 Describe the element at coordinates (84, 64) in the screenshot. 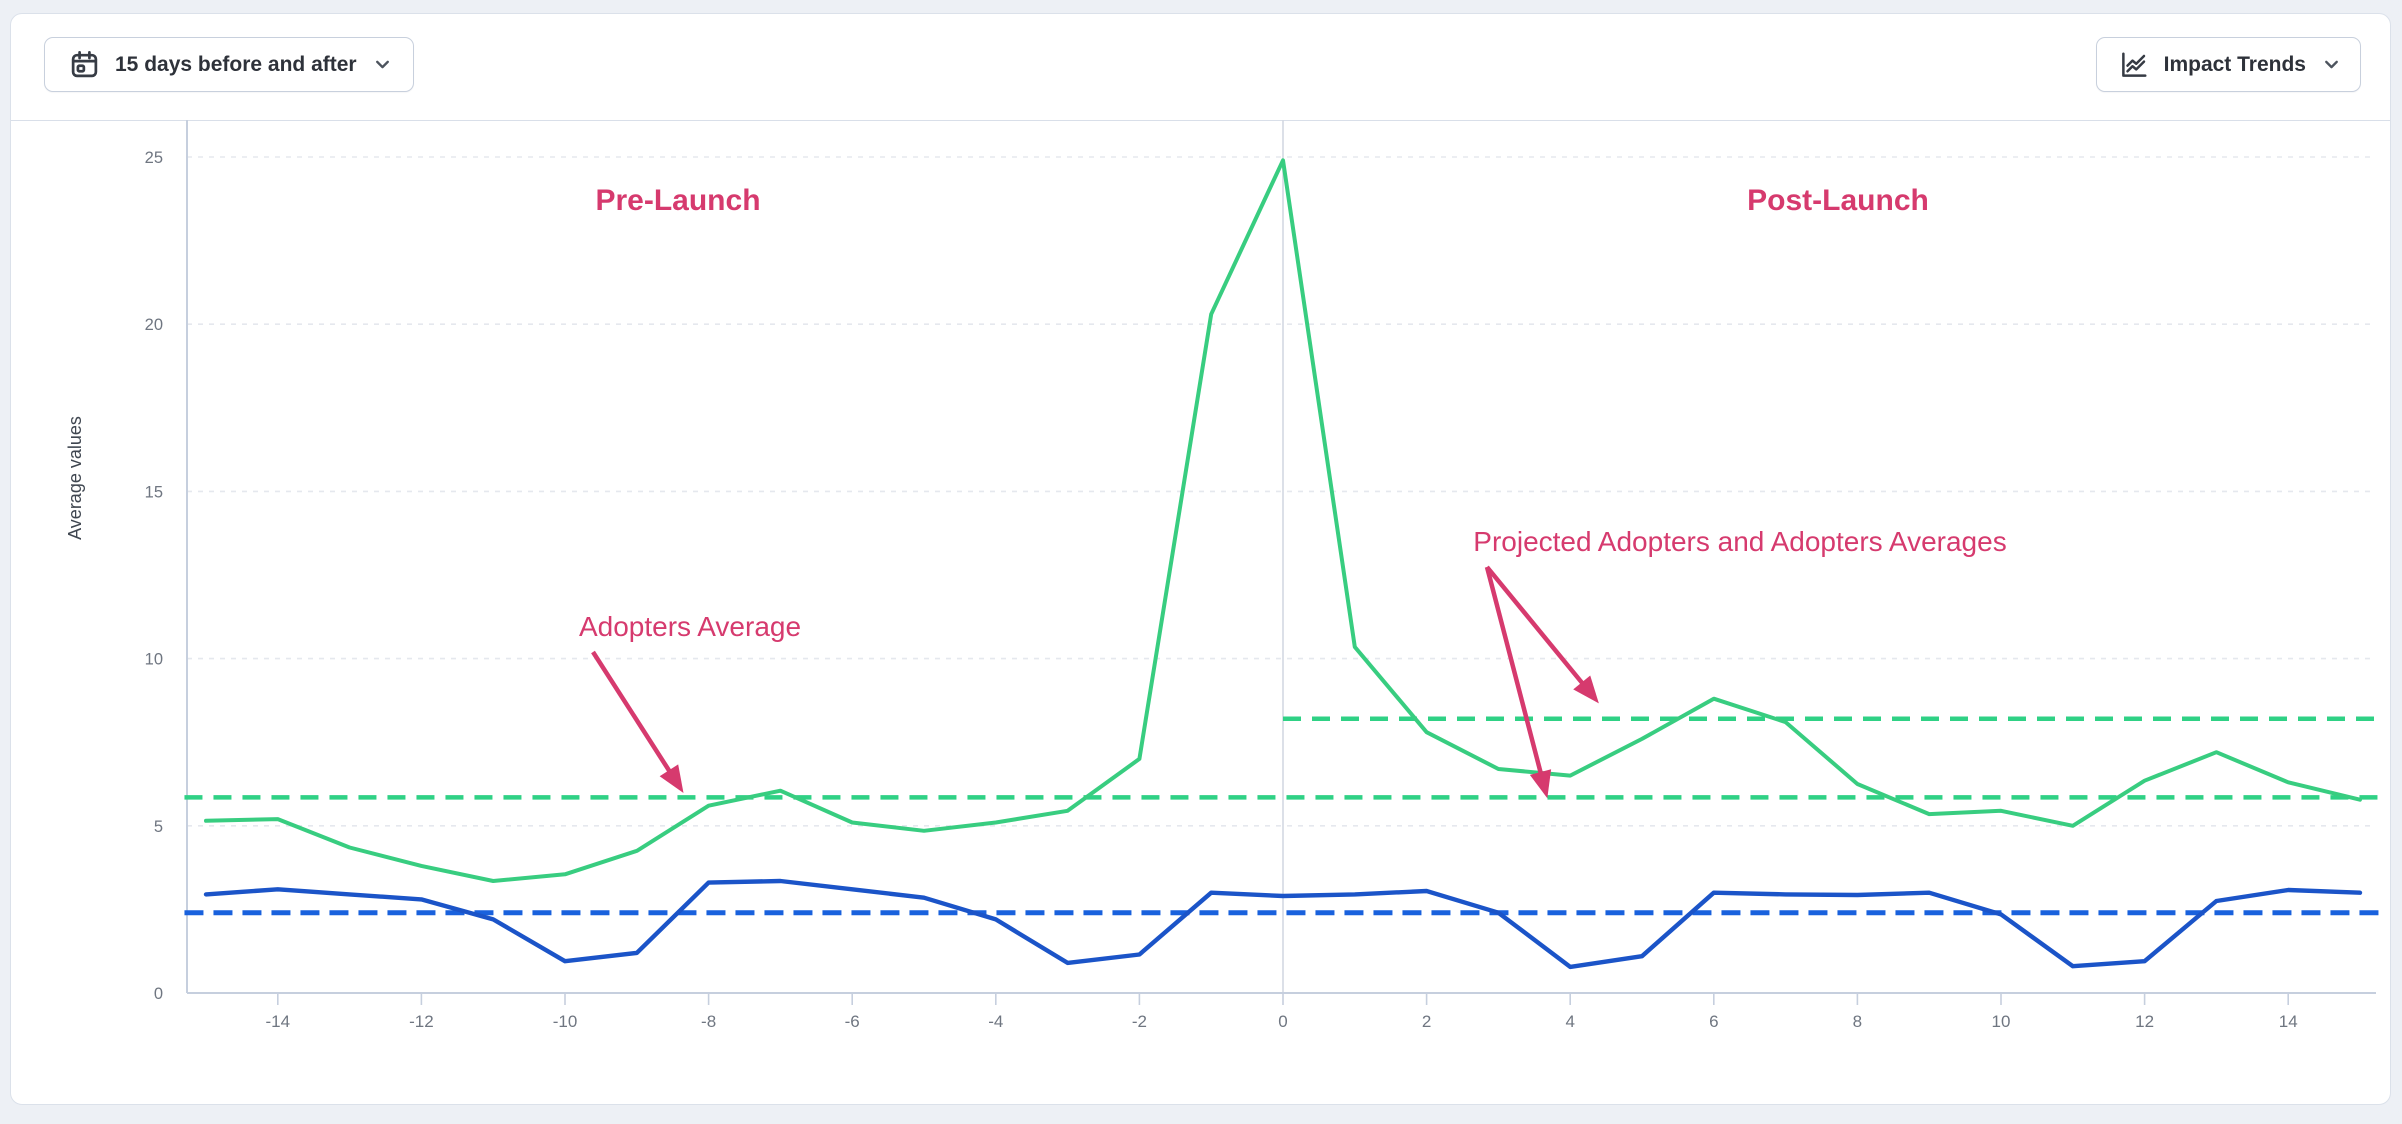

I see `calendar-icon` at that location.